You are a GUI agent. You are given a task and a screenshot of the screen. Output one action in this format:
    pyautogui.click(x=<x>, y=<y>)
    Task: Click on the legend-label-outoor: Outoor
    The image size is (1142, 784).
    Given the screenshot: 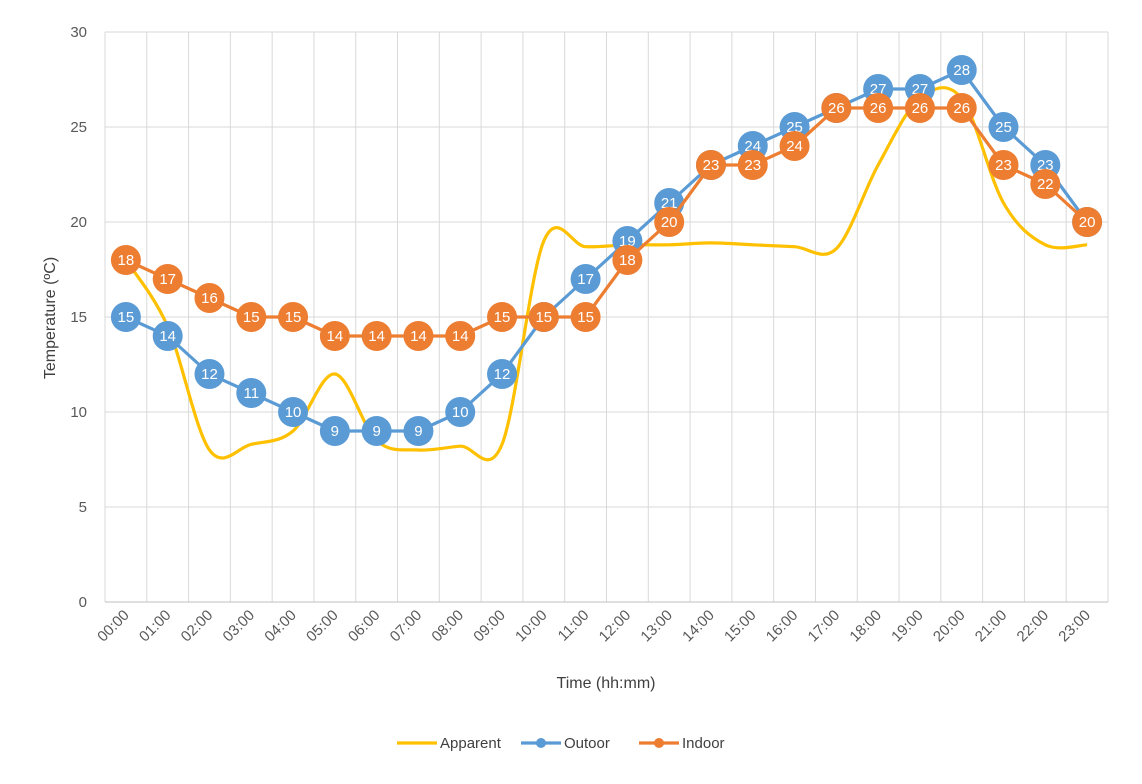 What is the action you would take?
    pyautogui.click(x=587, y=743)
    